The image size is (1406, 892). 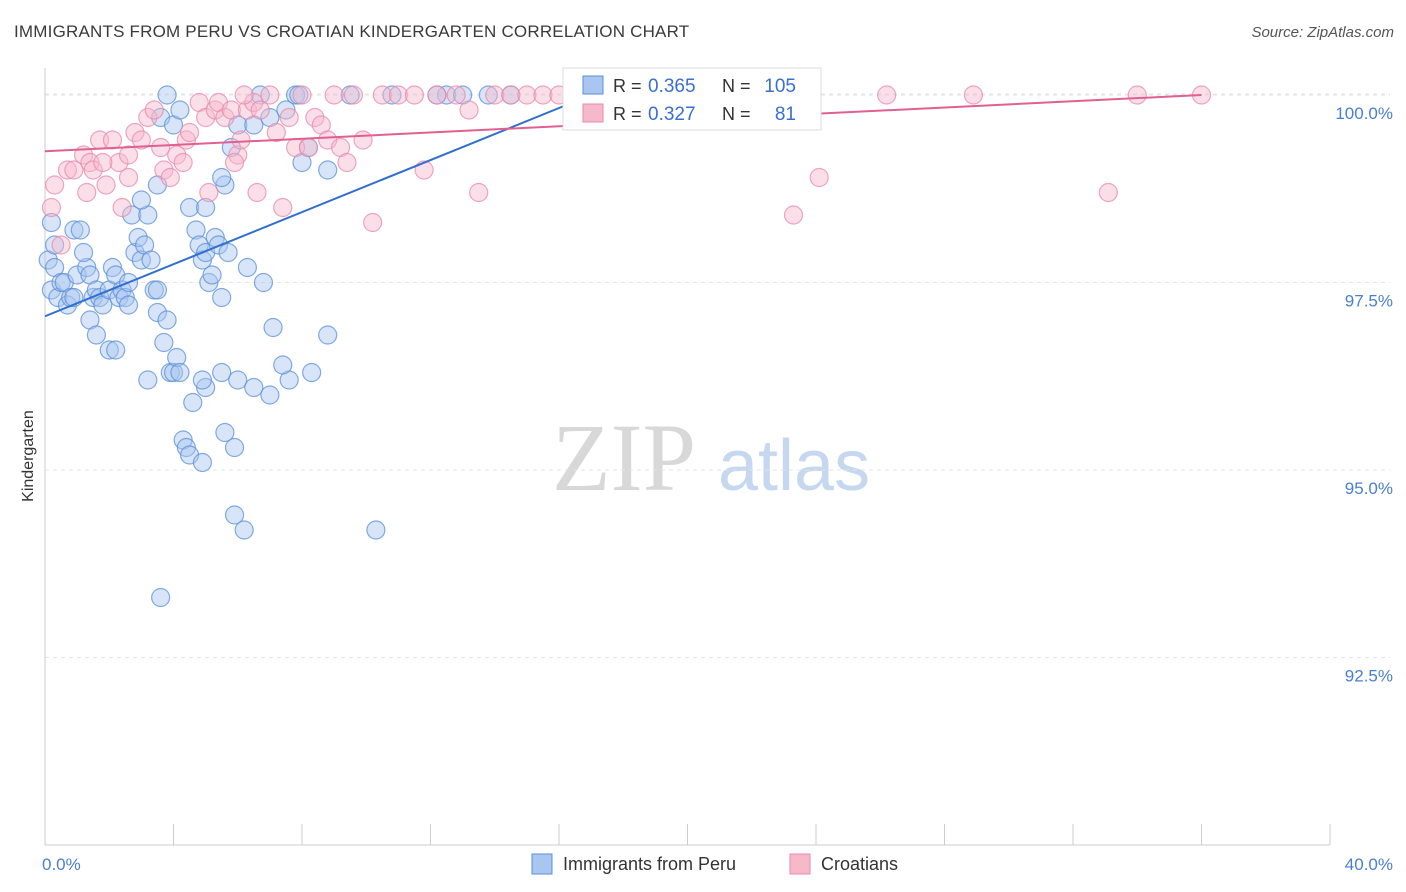 What do you see at coordinates (28, 456) in the screenshot?
I see `y-axis-label: Kindergarten` at bounding box center [28, 456].